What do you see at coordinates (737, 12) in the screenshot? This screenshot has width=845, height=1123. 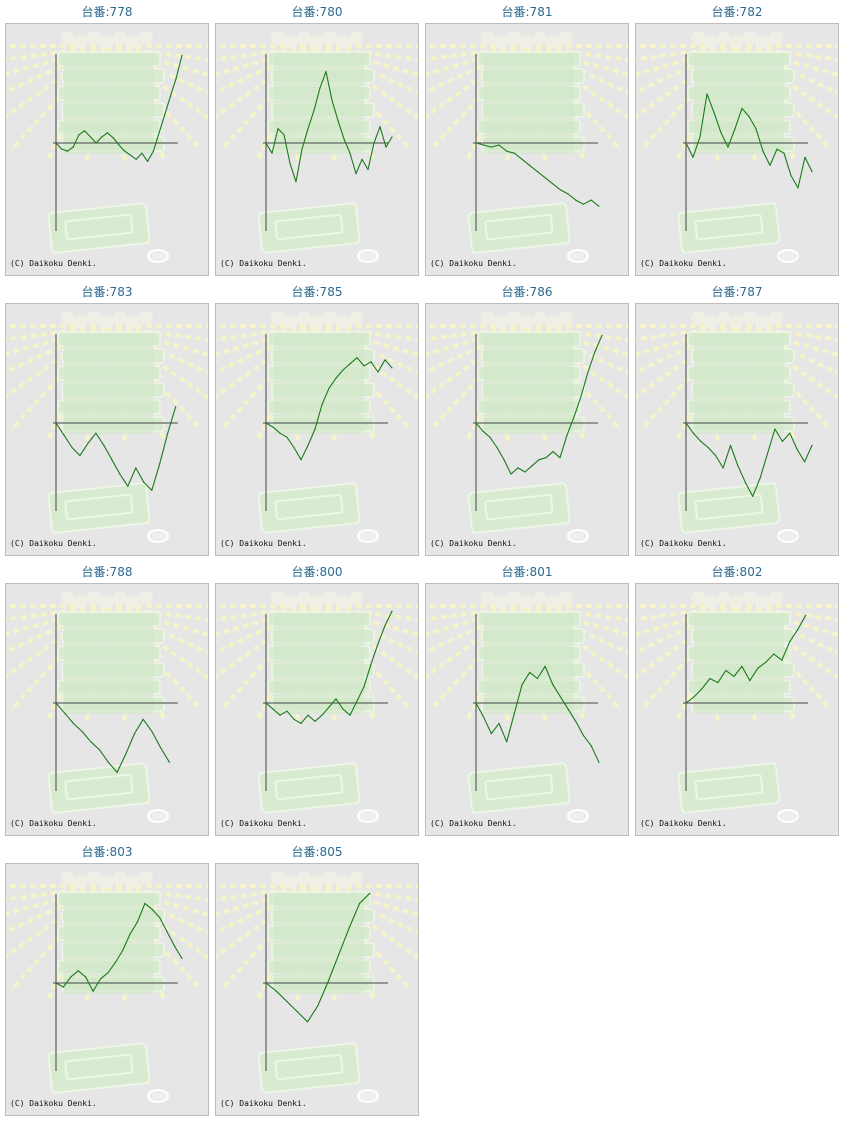 I see `chart-title: 台番:782` at bounding box center [737, 12].